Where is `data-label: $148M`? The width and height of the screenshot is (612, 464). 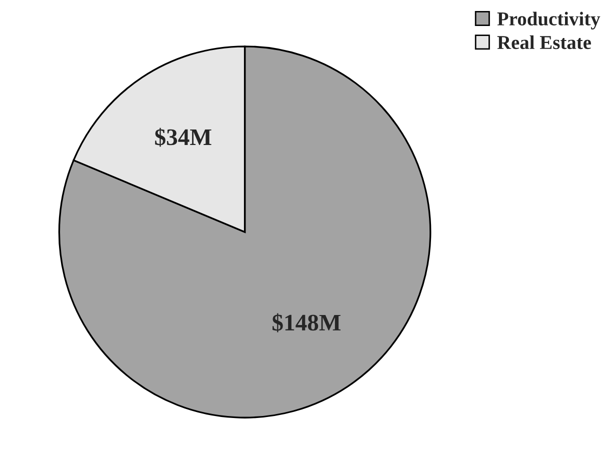 data-label: $148M is located at coordinates (306, 322).